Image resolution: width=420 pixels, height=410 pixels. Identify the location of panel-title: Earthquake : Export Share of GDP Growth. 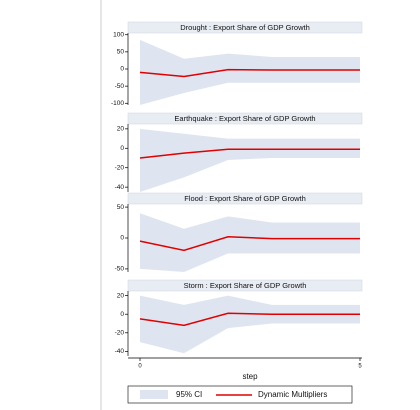
(244, 118).